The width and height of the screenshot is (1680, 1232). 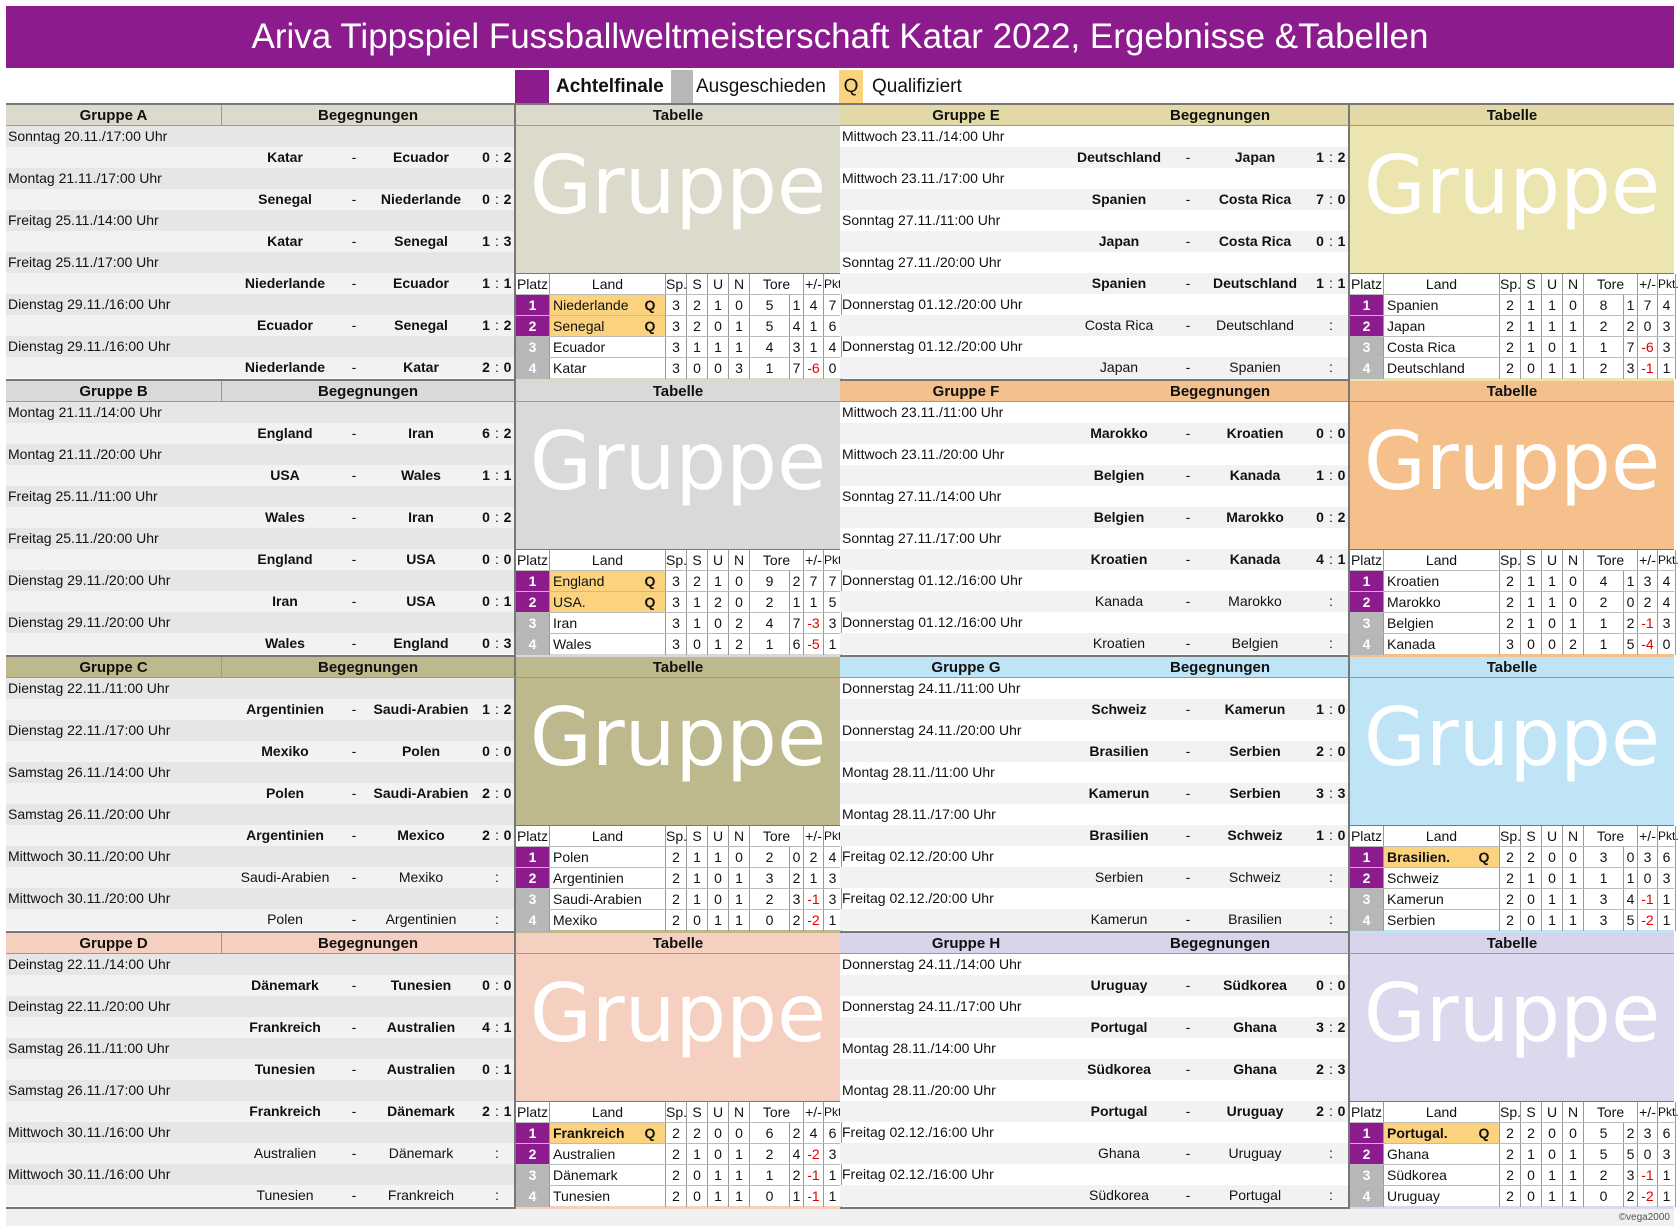 What do you see at coordinates (421, 1111) in the screenshot?
I see `away-team: Dänemark` at bounding box center [421, 1111].